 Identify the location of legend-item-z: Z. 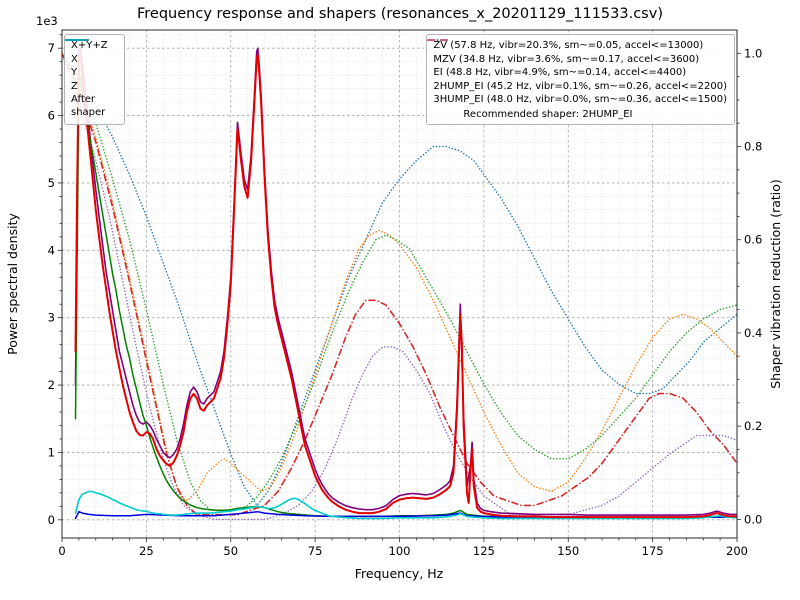
(91, 66).